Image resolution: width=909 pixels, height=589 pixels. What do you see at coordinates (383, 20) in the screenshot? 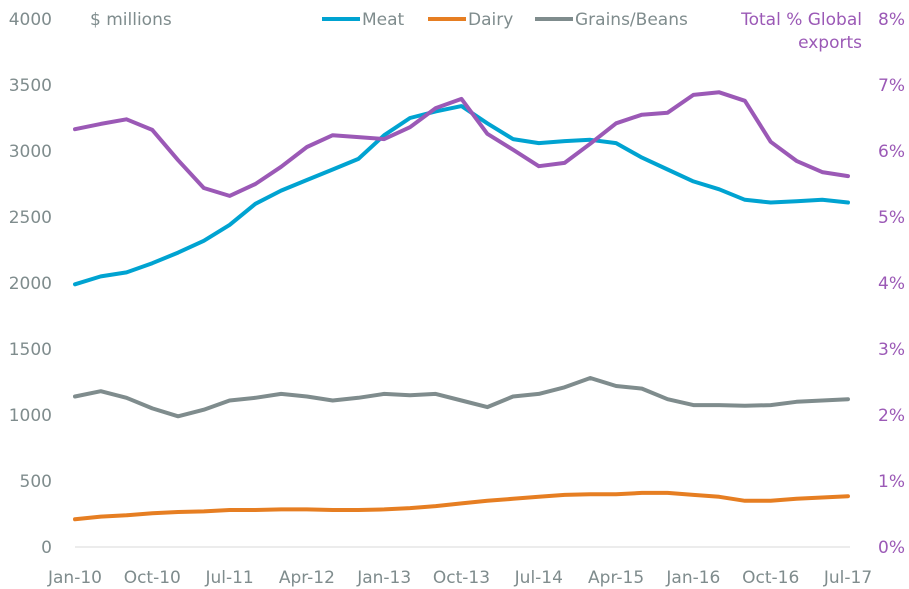
I see `legend-label-meat: Meat` at bounding box center [383, 20].